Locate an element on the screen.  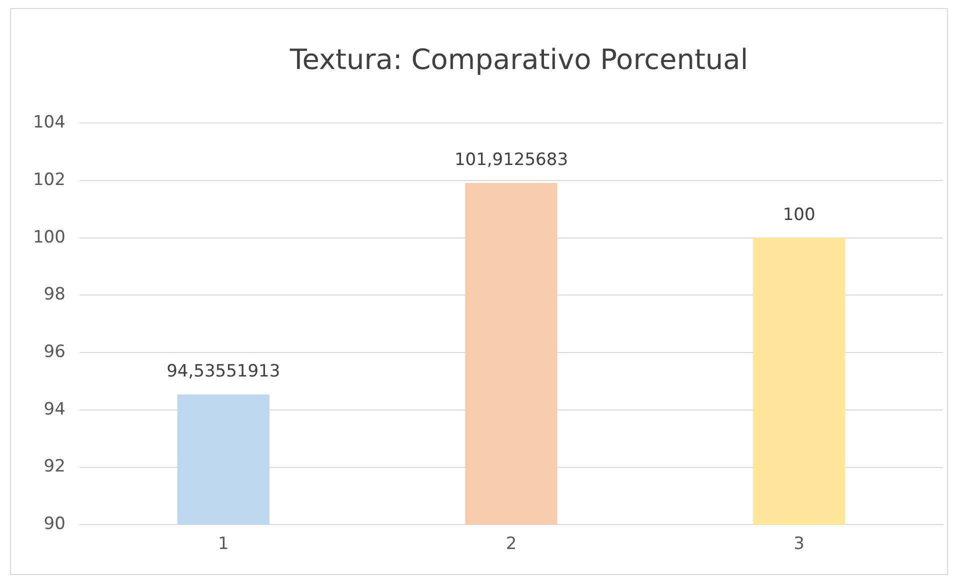
x-tick-label: 3 is located at coordinates (799, 544).